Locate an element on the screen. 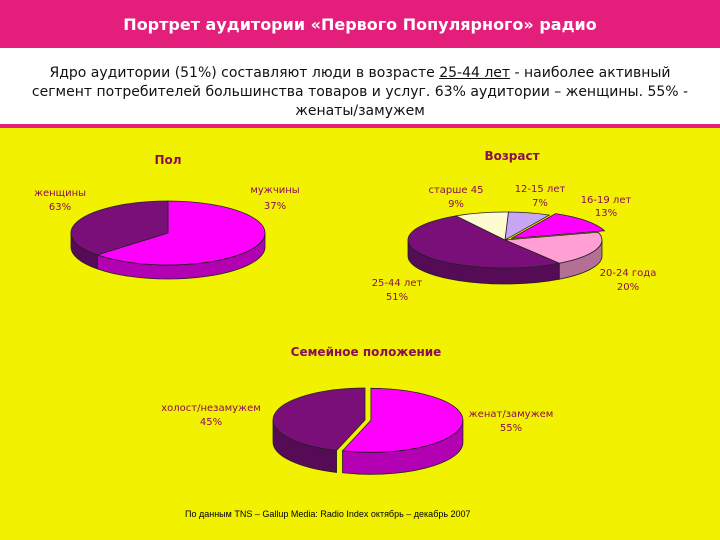 Image resolution: width=720 pixels, height=540 pixels. gender-chart-title: Пол is located at coordinates (167, 160).